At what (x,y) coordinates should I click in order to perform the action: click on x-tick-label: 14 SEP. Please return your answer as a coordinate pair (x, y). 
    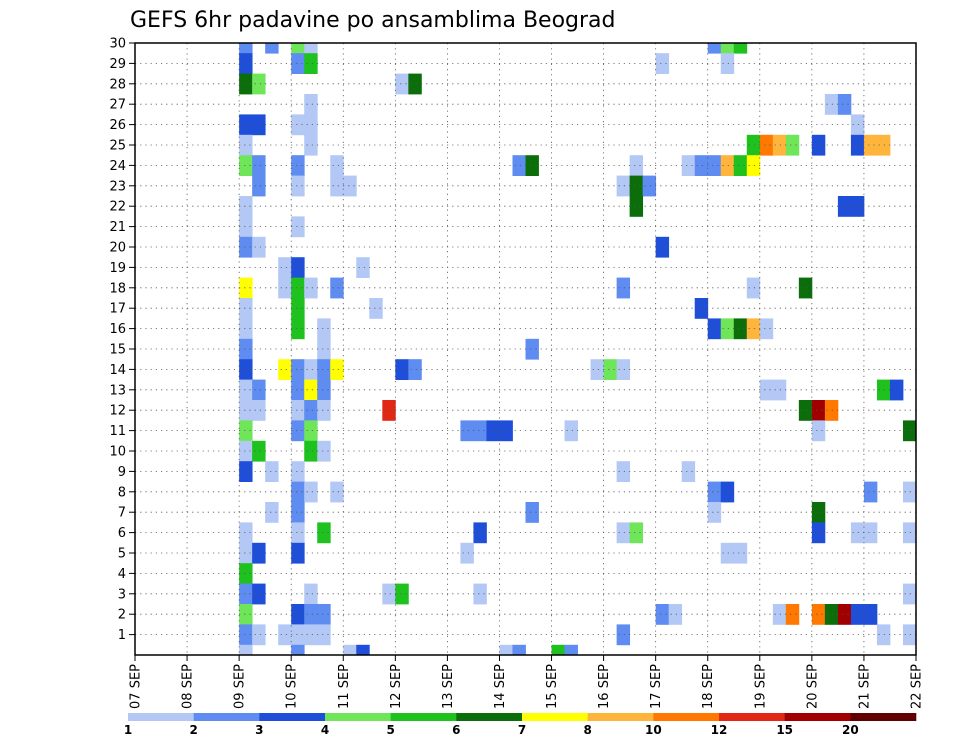
    Looking at the image, I should click on (500, 686).